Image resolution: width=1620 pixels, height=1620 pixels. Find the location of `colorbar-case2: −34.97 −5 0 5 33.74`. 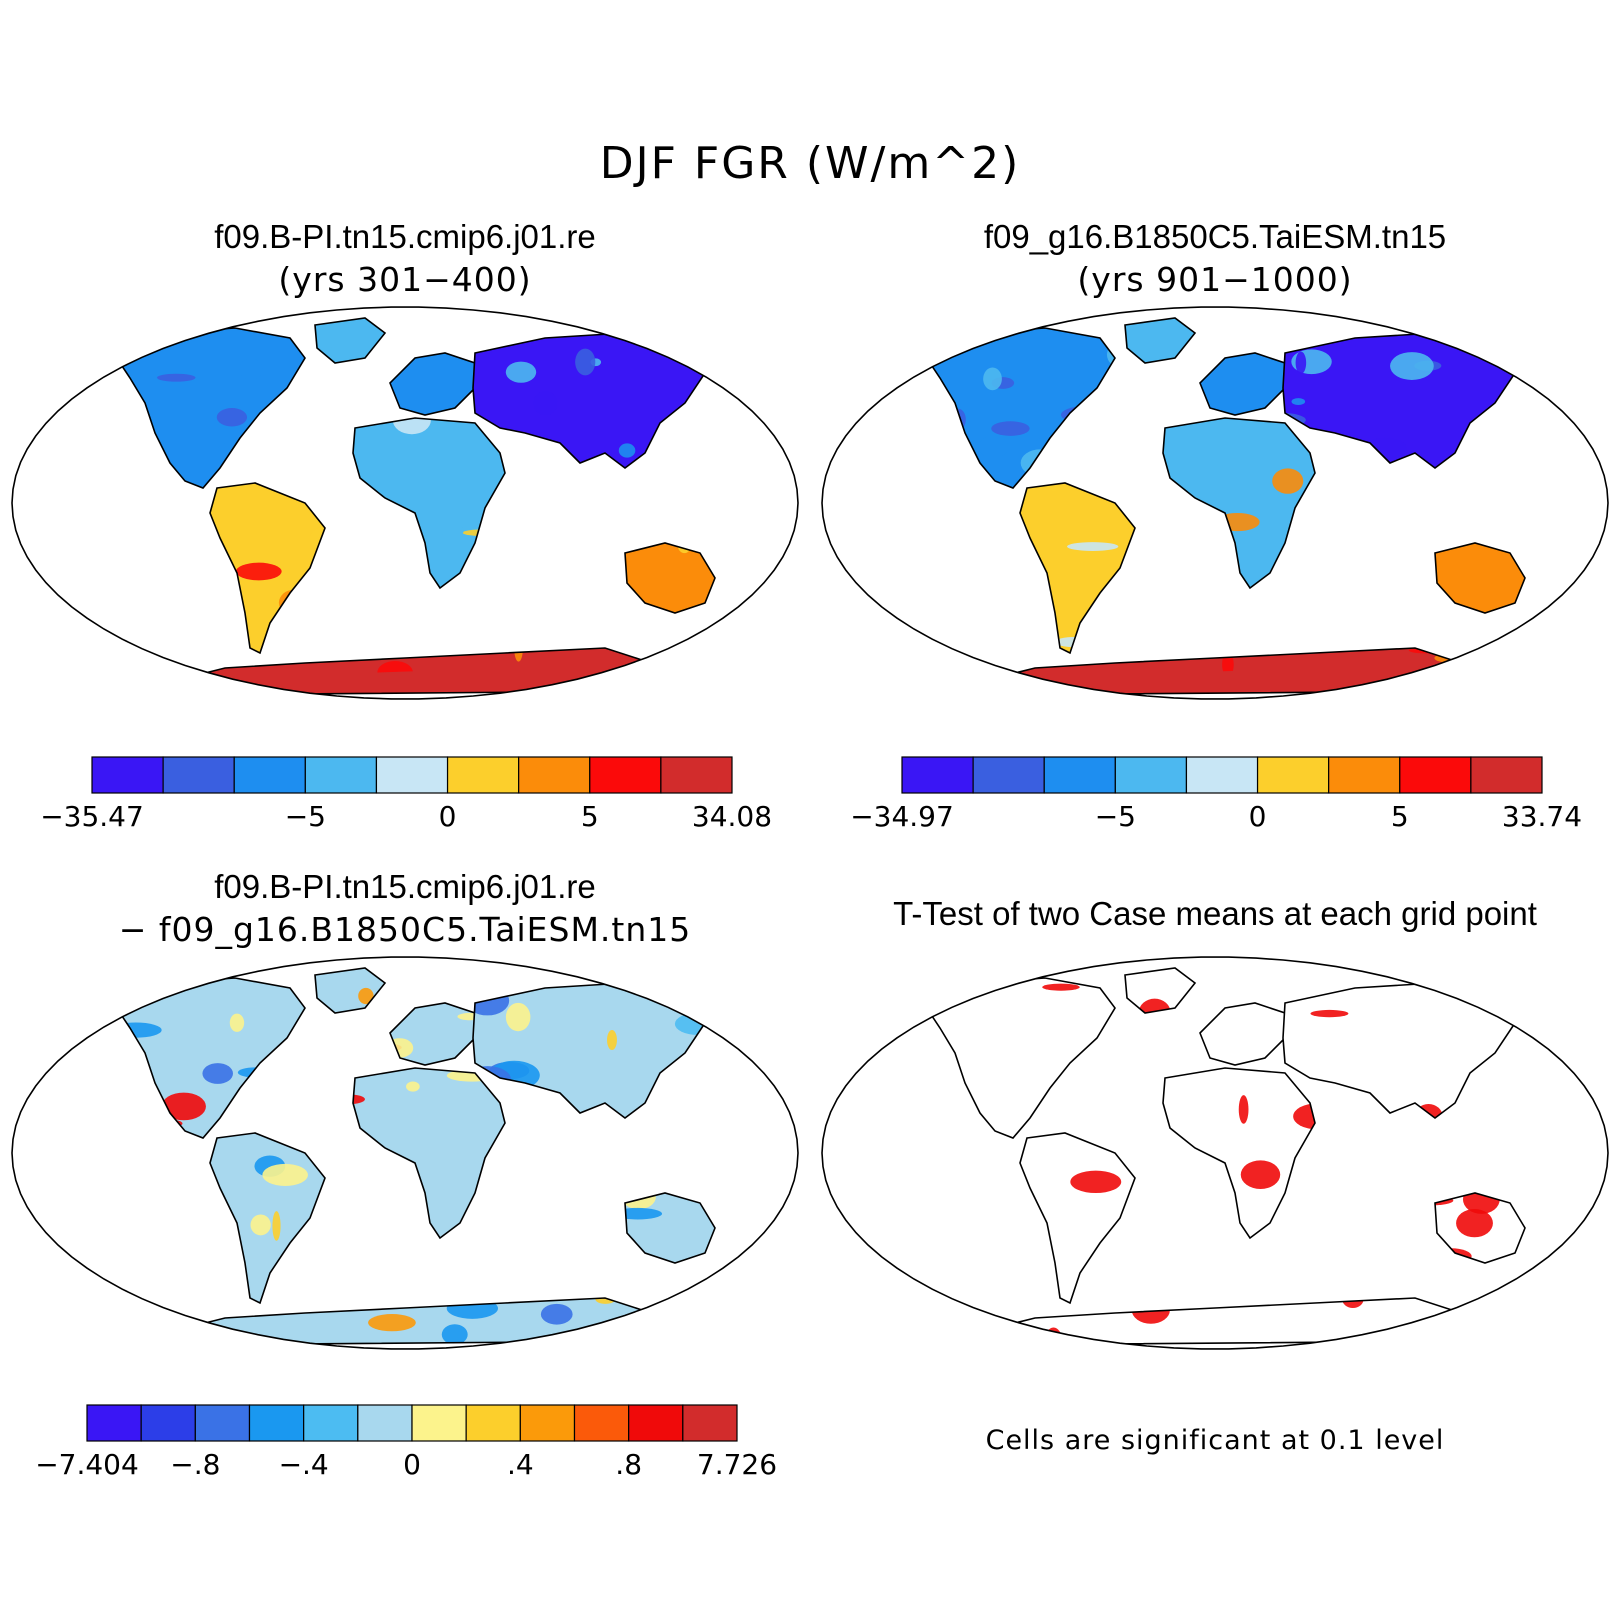

colorbar-case2: −34.97 −5 0 5 33.74 is located at coordinates (1216, 794).